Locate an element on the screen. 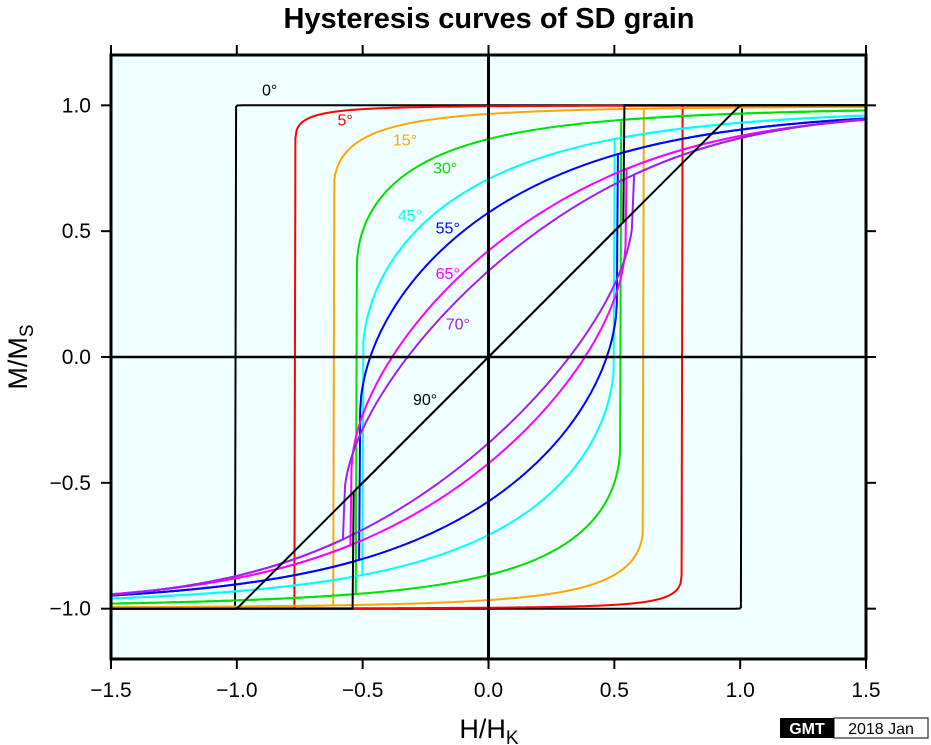 The image size is (931, 745). annotations: 0° 5° 15° 30° 45° 55° 65° 70° 90° is located at coordinates (366, 245).